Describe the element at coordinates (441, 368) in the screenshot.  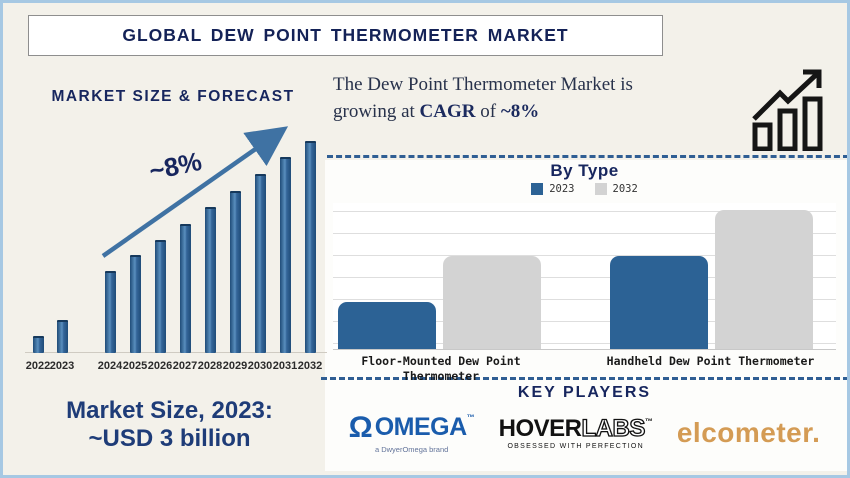
I see `bytype-category-floor-mounted: Floor-Mounted Dew Point Thermometer` at that location.